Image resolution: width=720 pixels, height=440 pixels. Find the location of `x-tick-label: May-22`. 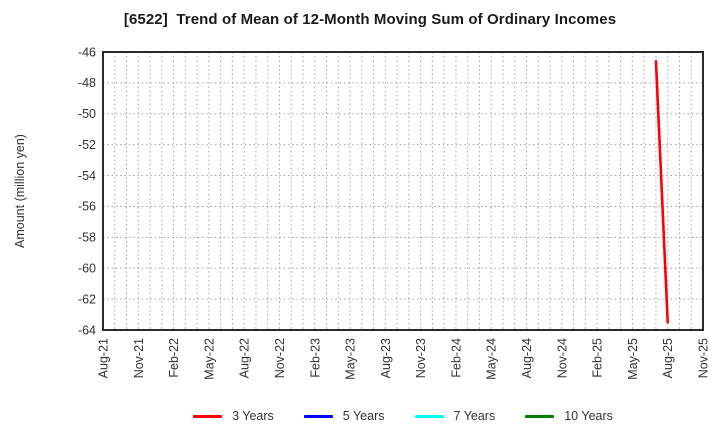

x-tick-label: May-22 is located at coordinates (209, 359).